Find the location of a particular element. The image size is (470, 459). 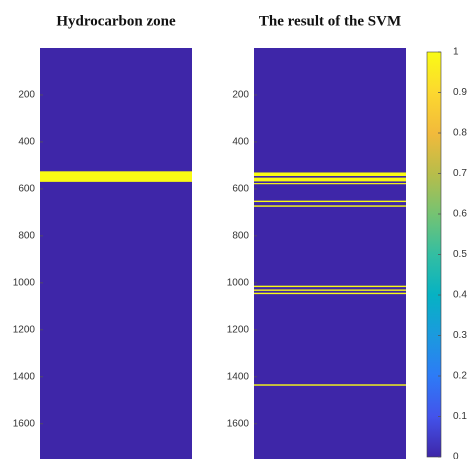

chart-title: Hydrocarbon zone is located at coordinates (116, 21).